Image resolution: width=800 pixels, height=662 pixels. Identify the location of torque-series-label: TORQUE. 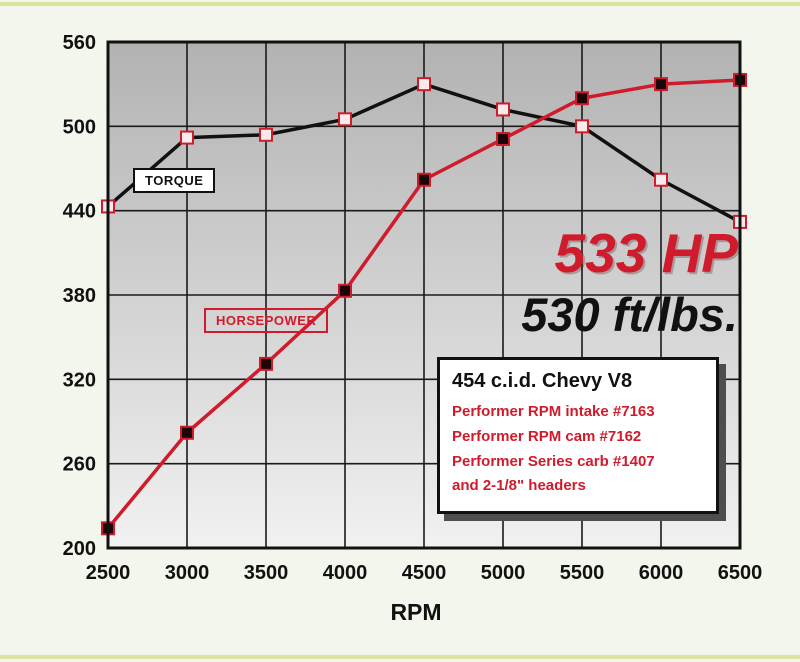
(174, 180).